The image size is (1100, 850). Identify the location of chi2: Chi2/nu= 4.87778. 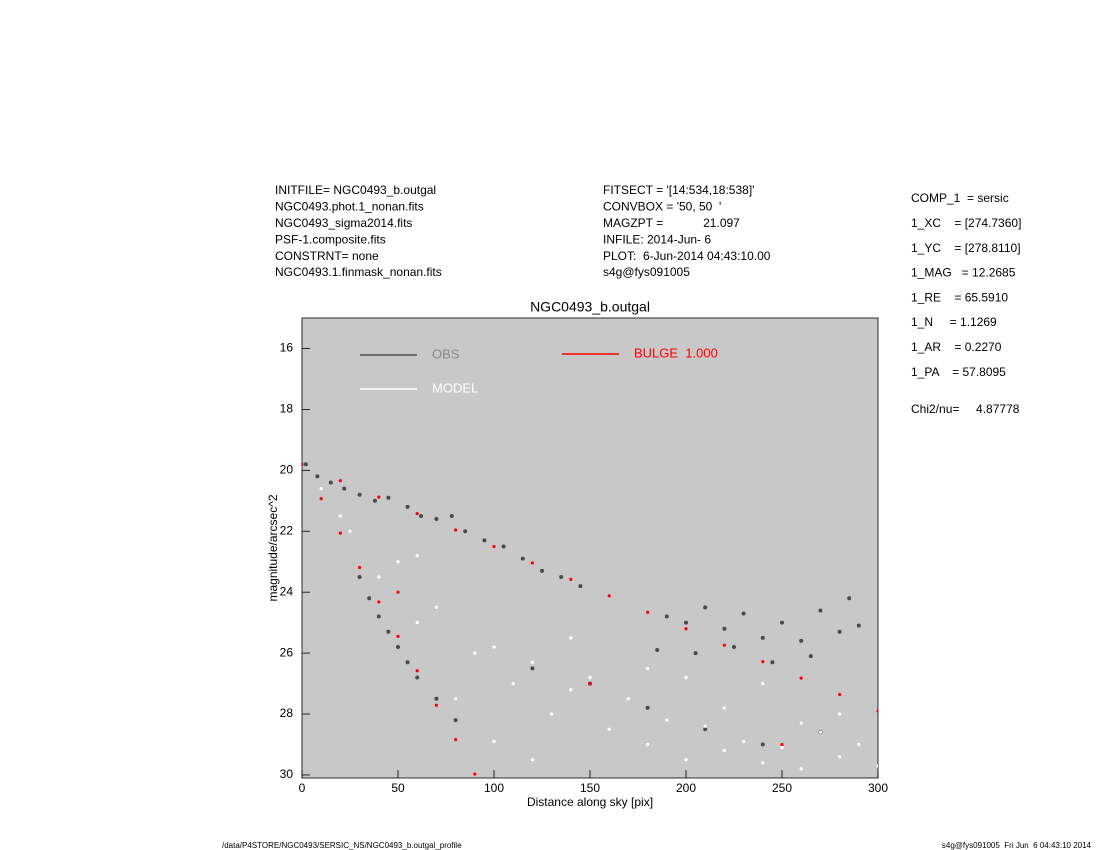
(965, 409).